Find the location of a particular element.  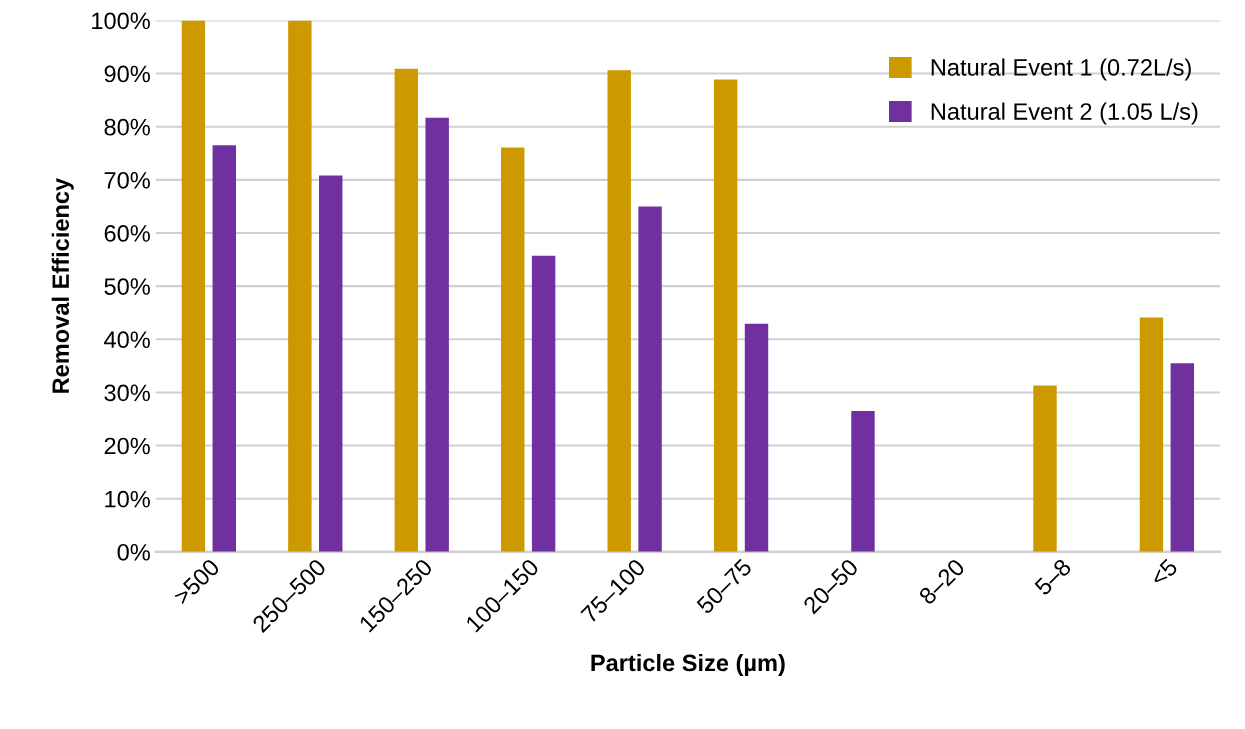

x-axis-title: Particle Size (µm) is located at coordinates (688, 664).